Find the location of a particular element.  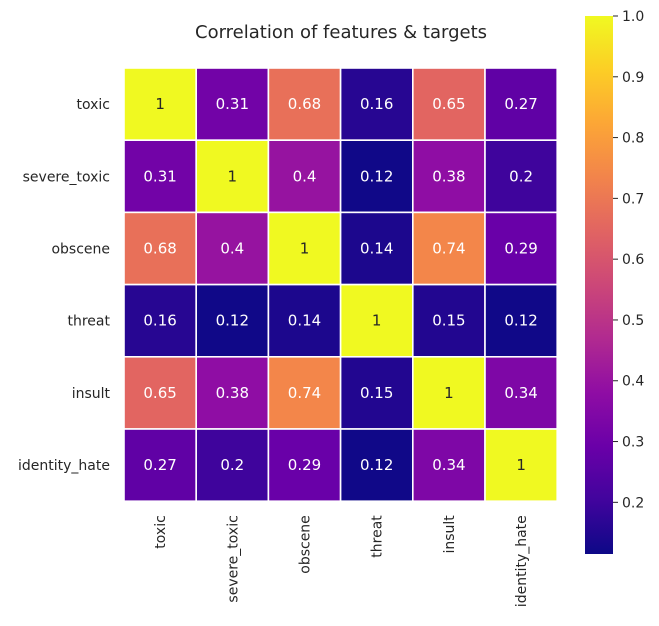

column-label: insult is located at coordinates (450, 534).